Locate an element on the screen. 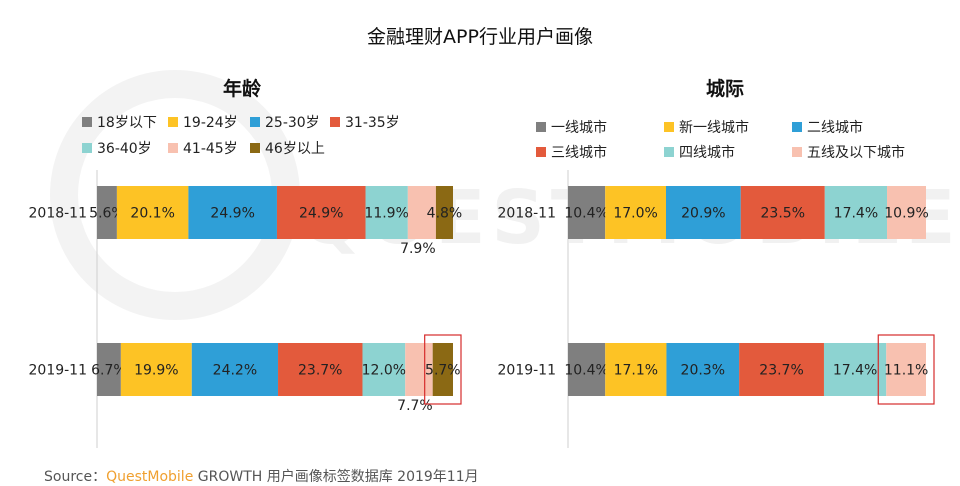 This screenshot has height=486, width=960. legend-item: 25-30岁 is located at coordinates (285, 122).